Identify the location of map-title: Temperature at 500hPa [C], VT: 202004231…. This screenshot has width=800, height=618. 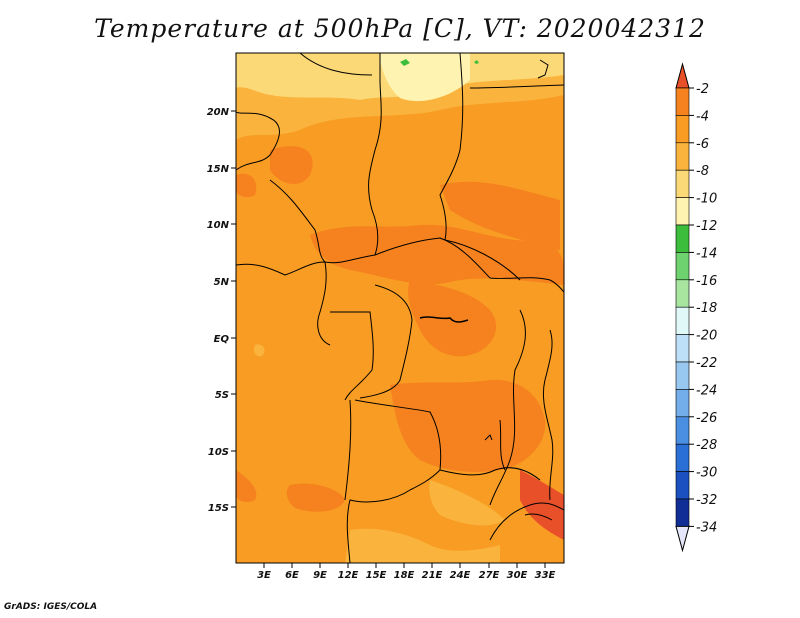
(400, 28).